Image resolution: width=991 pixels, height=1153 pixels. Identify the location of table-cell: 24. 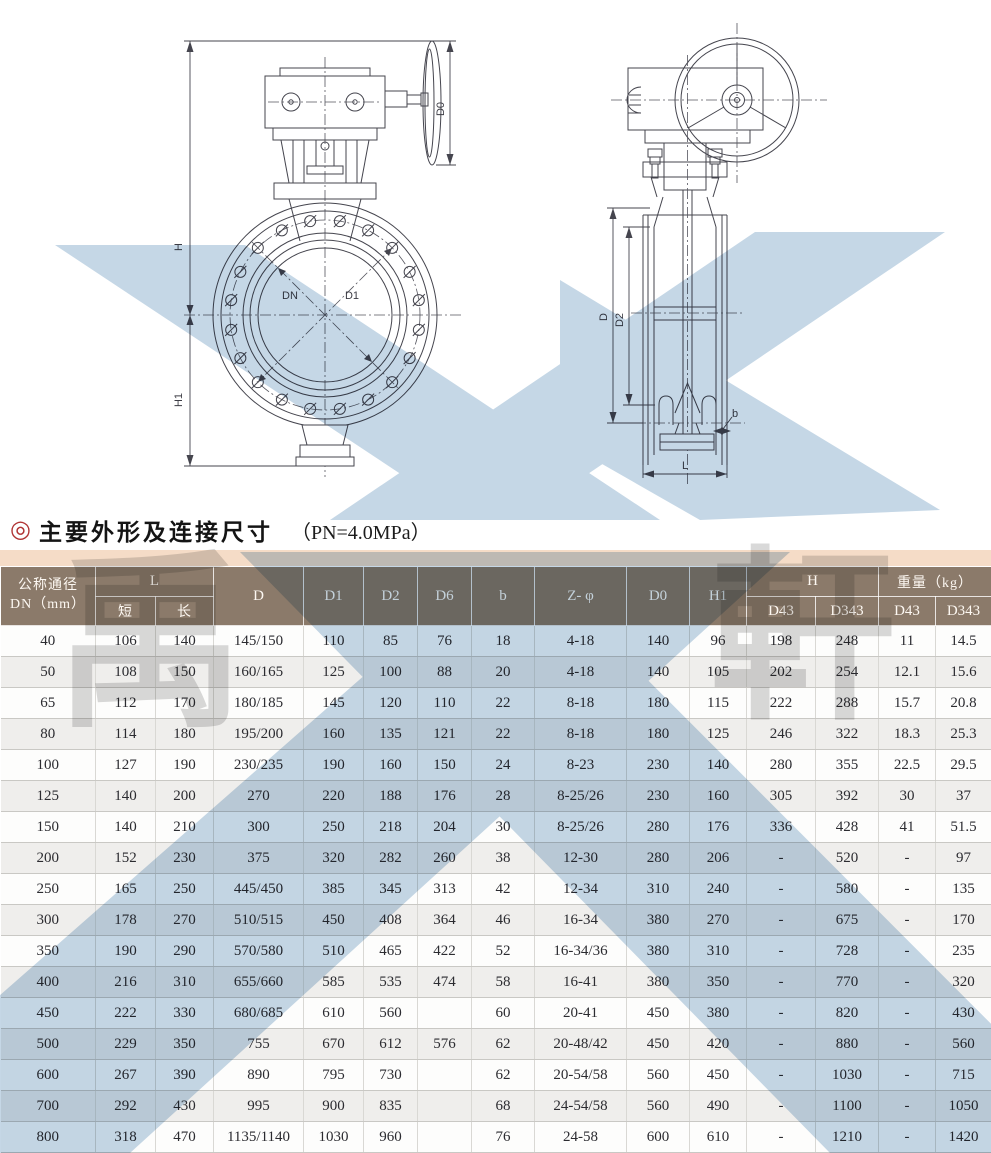
(503, 765).